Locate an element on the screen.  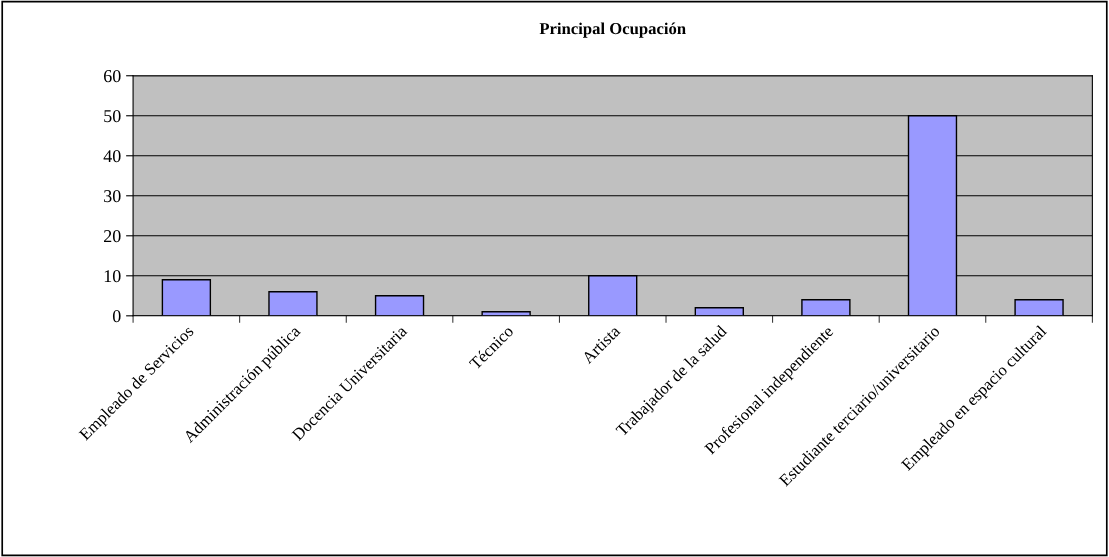
y-tick-label: 0 is located at coordinates (116, 316).